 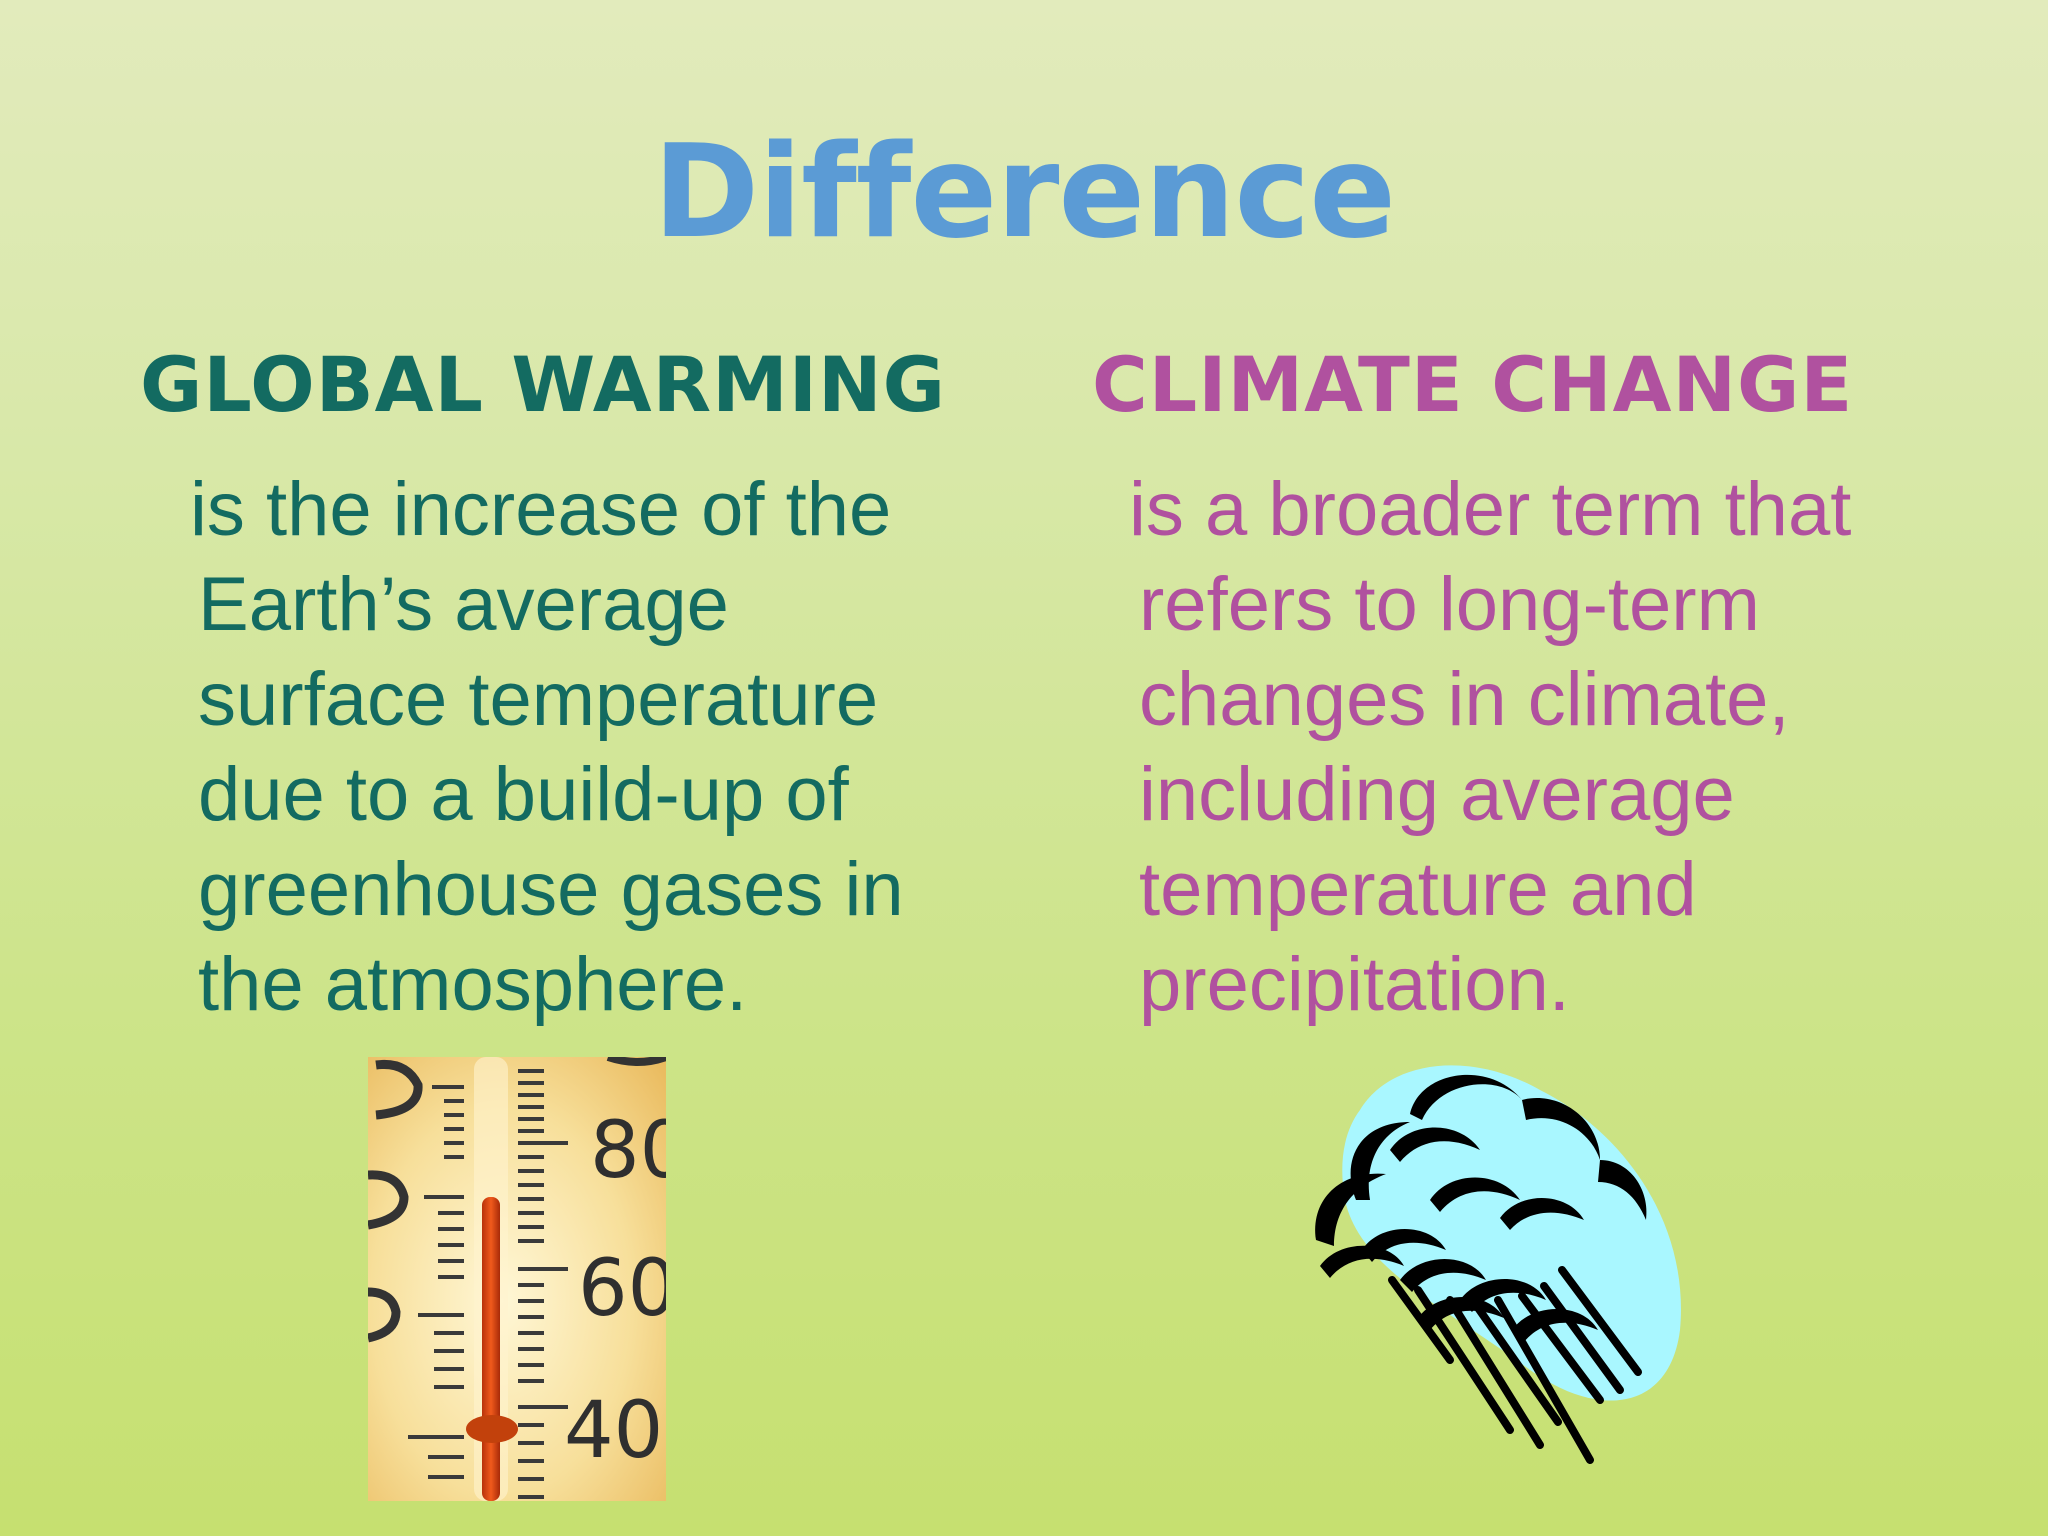 I want to click on climate-change-heading: CLIMATE CHANGE, so click(x=1473, y=384).